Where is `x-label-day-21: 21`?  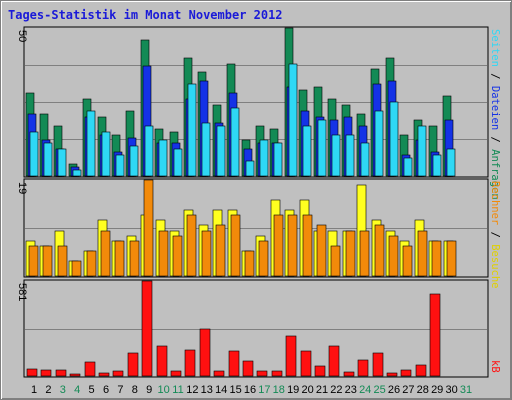
x-label-day-21: 21 is located at coordinates (322, 390).